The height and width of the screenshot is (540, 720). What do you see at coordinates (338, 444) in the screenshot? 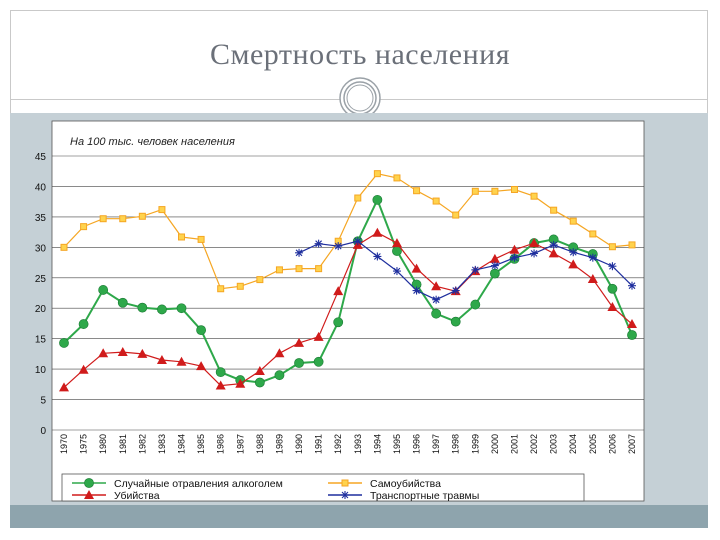
I see `x-tick-label: 1992` at bounding box center [338, 444].